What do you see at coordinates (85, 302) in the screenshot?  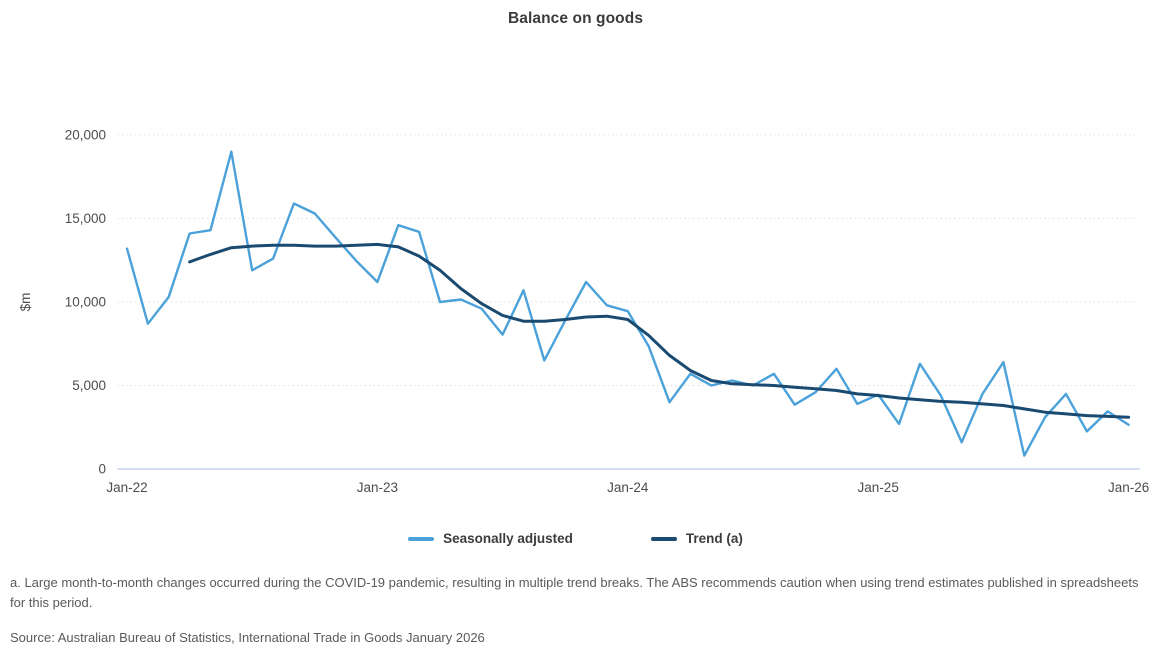 I see `y-tick-label: 10,000` at bounding box center [85, 302].